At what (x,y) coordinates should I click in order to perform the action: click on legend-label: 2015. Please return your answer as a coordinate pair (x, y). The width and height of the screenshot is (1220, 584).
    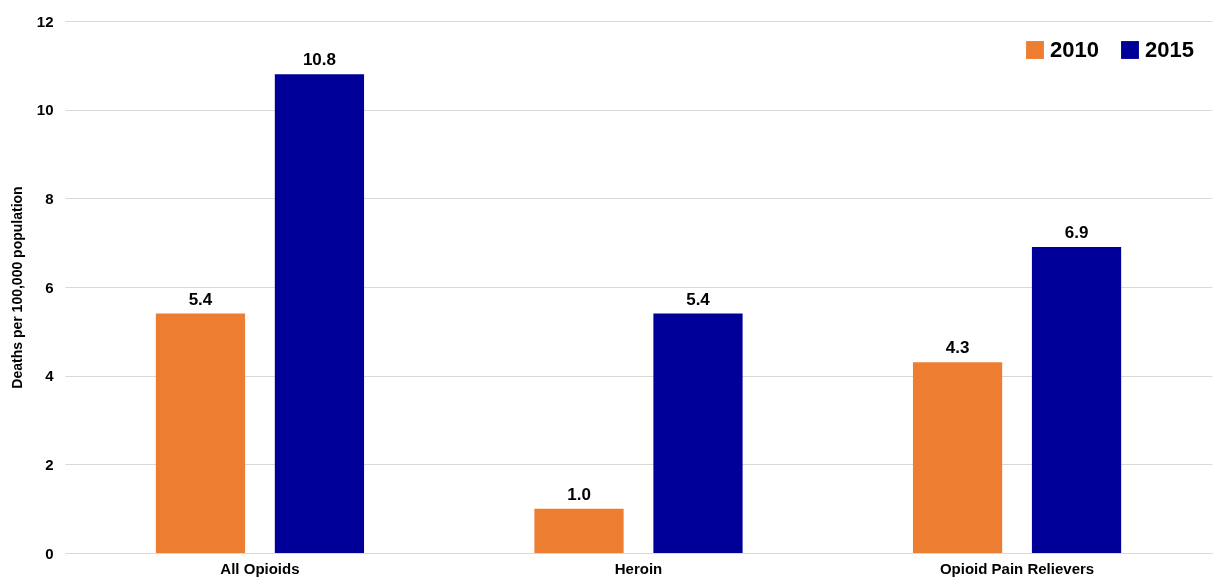
    Looking at the image, I should click on (1169, 49).